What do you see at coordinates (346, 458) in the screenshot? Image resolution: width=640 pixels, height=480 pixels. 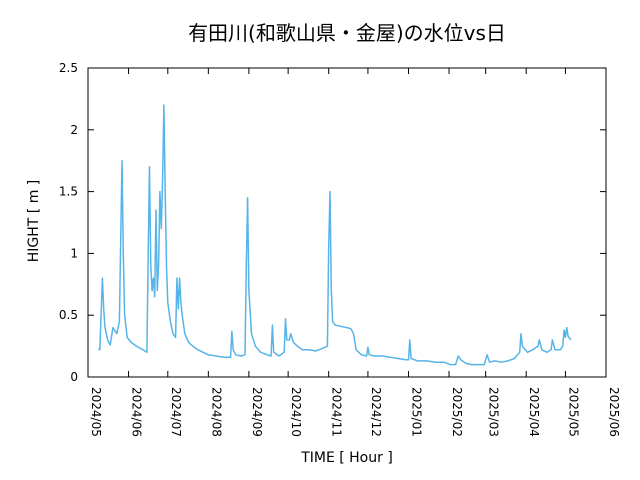 I see `x-axis-label: TIME [ Hour ]` at bounding box center [346, 458].